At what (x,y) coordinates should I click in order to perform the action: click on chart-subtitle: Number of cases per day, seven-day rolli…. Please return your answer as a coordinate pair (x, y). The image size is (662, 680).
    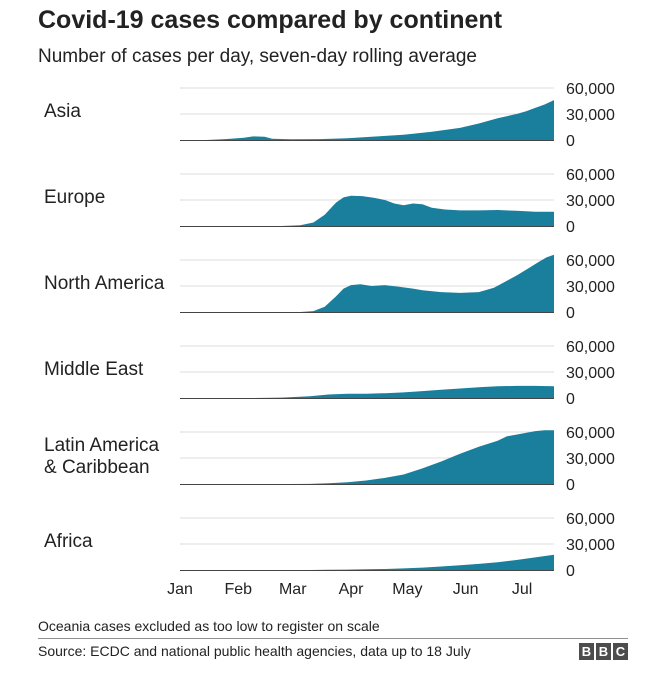
    Looking at the image, I should click on (257, 56).